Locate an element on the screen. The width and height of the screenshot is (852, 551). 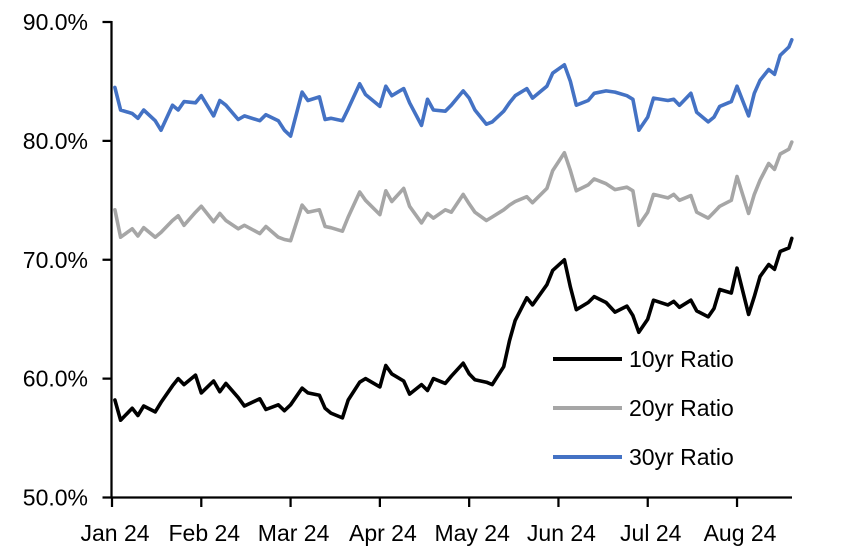
legend-item: 30yr Ratio is located at coordinates (643, 457).